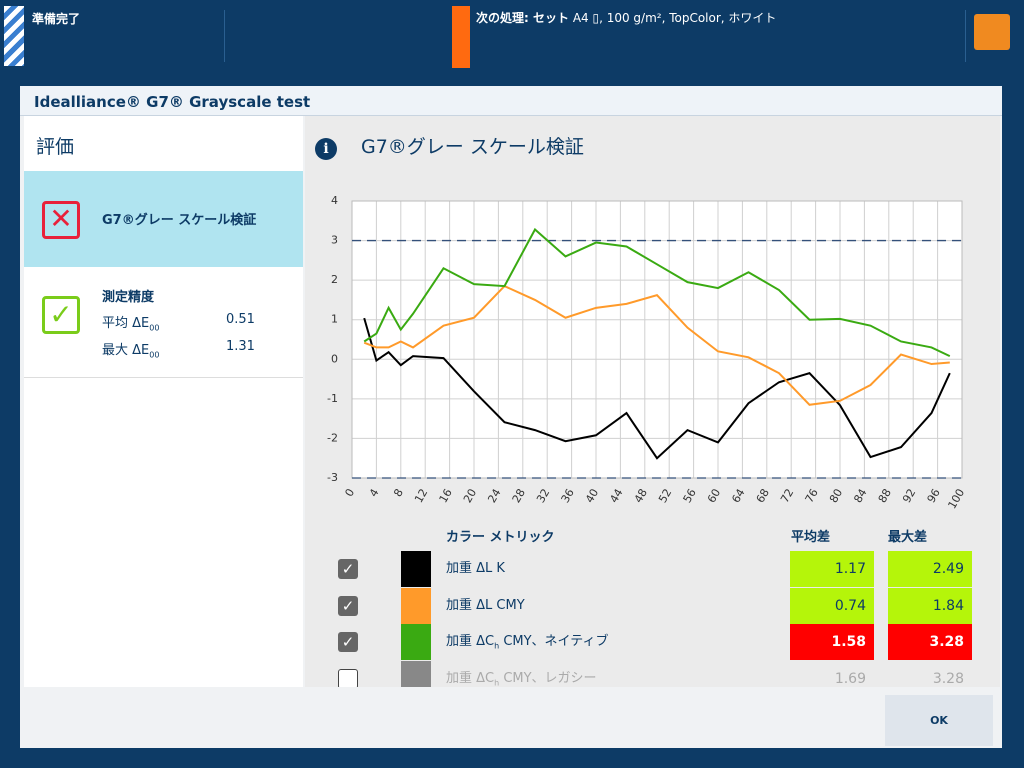 The height and width of the screenshot is (768, 1024). I want to click on panel-title: G7®グレー スケール検証, so click(472, 147).